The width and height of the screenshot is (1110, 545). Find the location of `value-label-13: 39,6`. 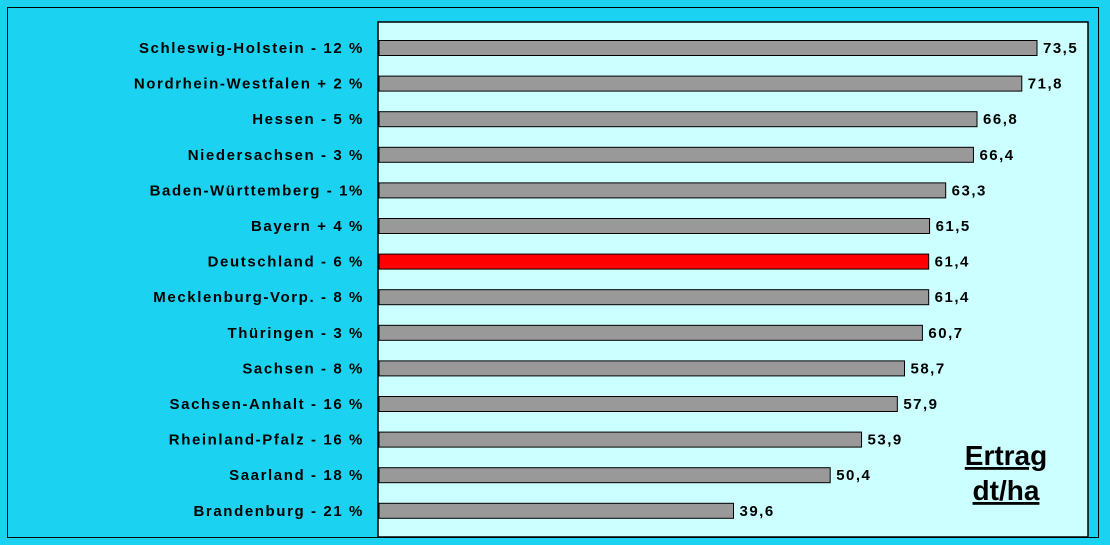

value-label-13: 39,6 is located at coordinates (757, 511).